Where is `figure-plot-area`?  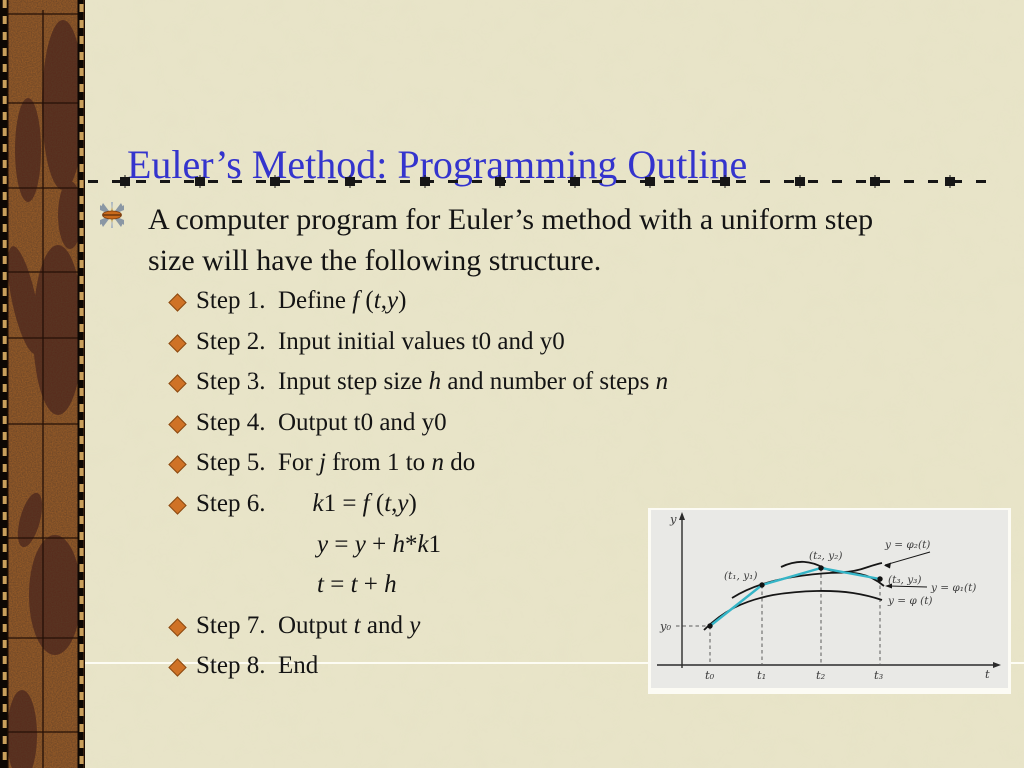 figure-plot-area is located at coordinates (829, 599).